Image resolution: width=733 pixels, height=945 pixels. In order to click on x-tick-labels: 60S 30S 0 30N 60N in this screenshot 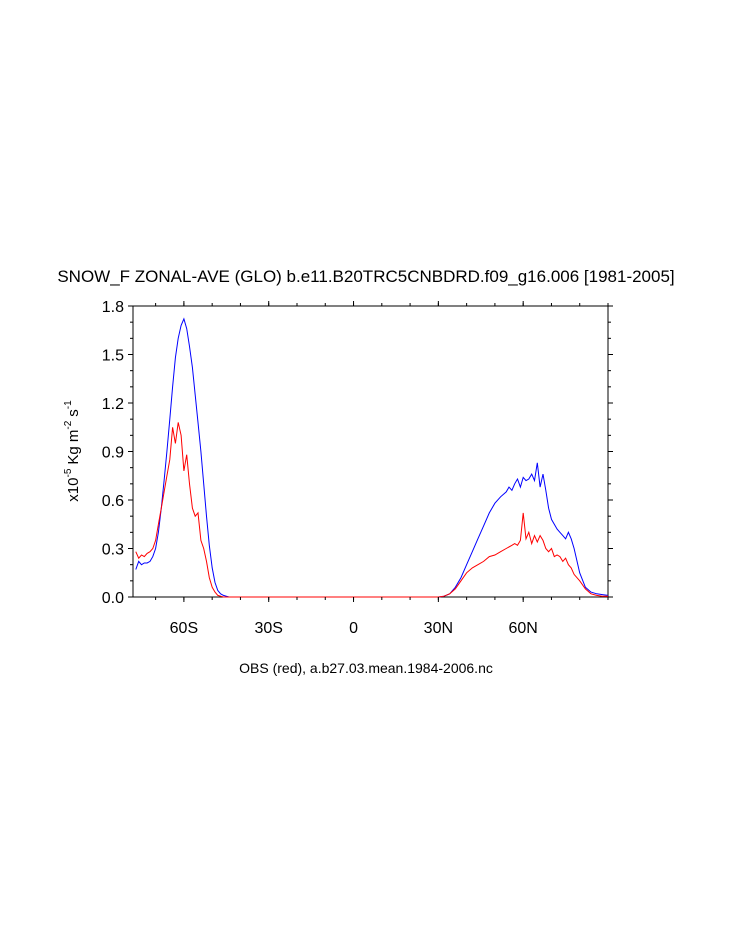, I will do `click(354, 628)`.